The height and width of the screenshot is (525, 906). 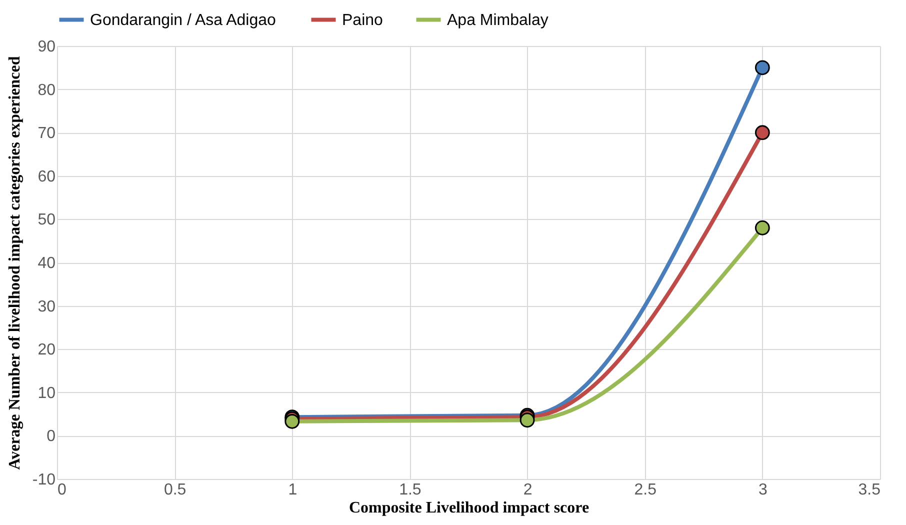 I want to click on y-tick-label: 70, so click(x=47, y=133).